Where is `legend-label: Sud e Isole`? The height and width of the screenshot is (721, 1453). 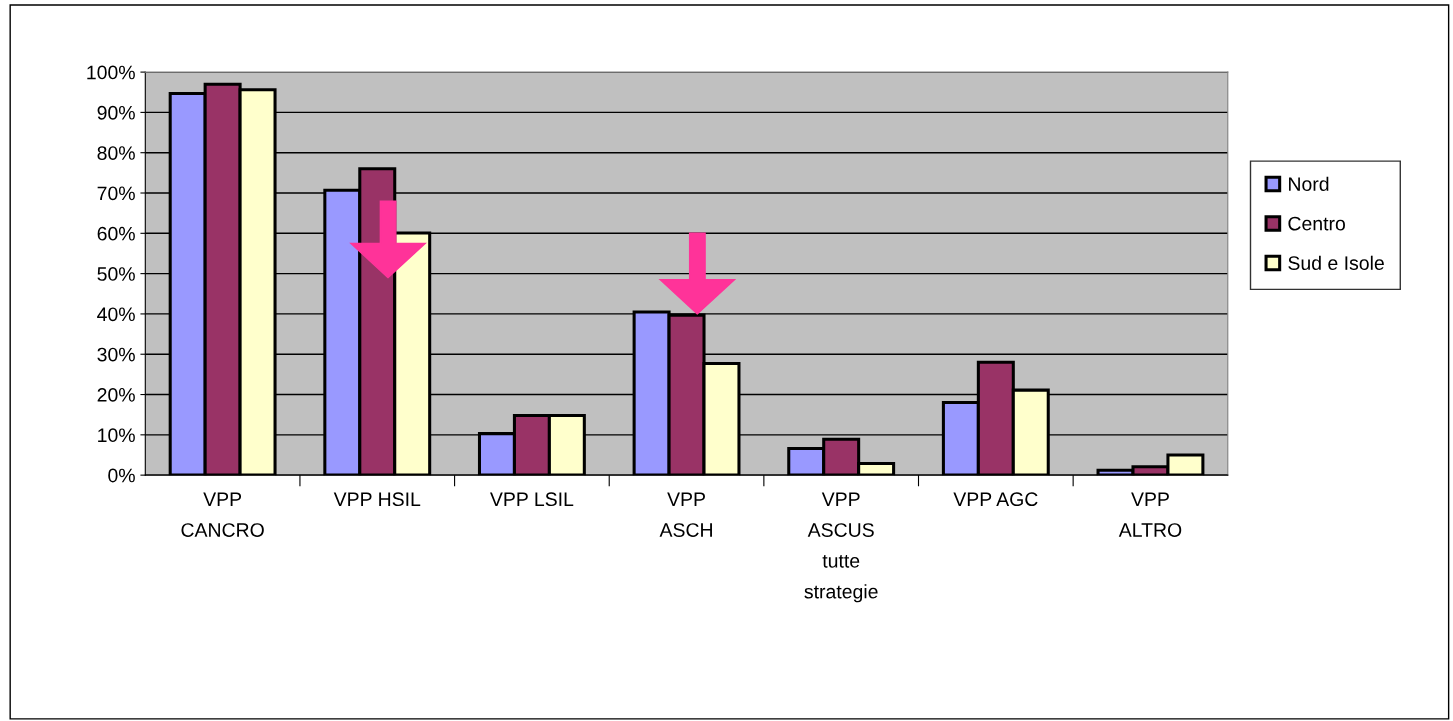
legend-label: Sud e Isole is located at coordinates (1336, 262).